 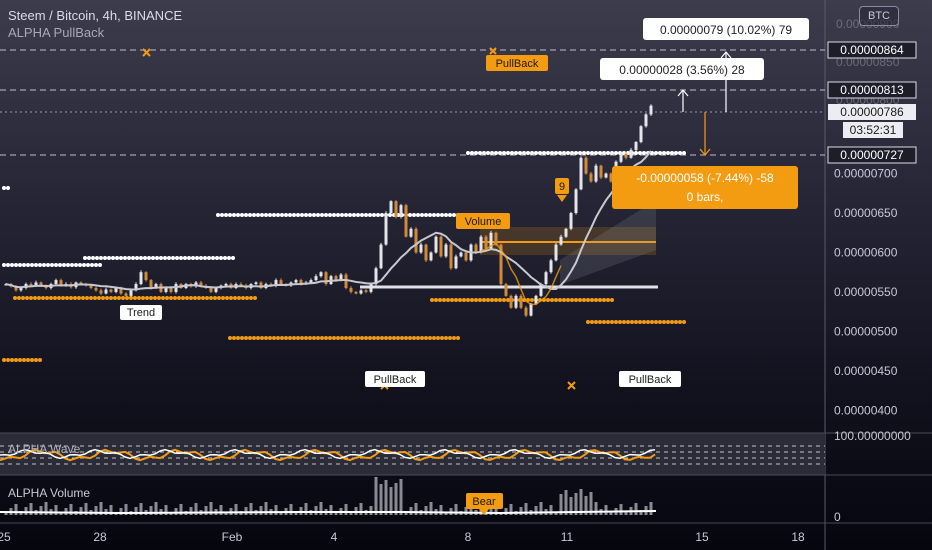 I want to click on measure-text-up-small: 0.00000028 (3.56%) 28, so click(x=682, y=70).